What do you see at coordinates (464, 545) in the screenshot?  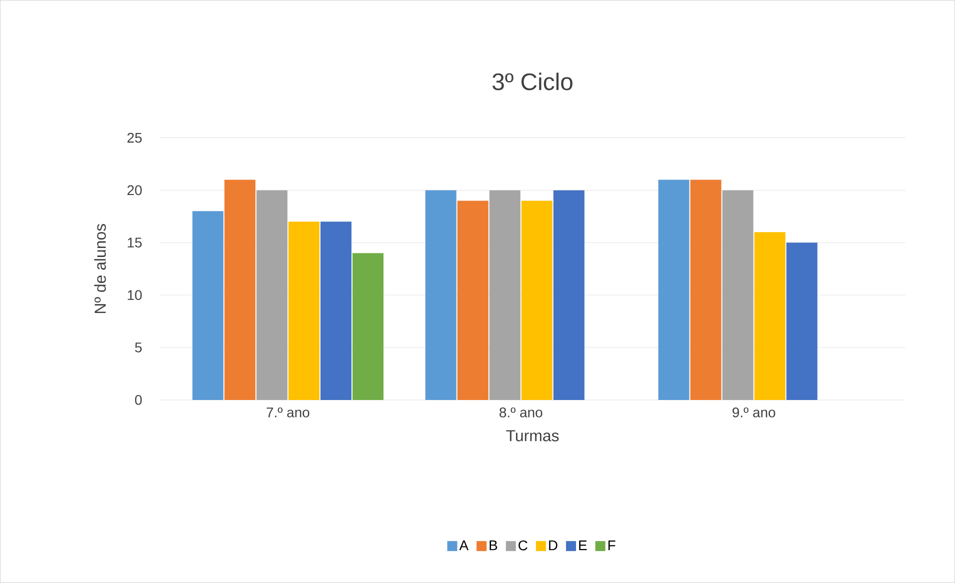 I see `legend-label: A` at bounding box center [464, 545].